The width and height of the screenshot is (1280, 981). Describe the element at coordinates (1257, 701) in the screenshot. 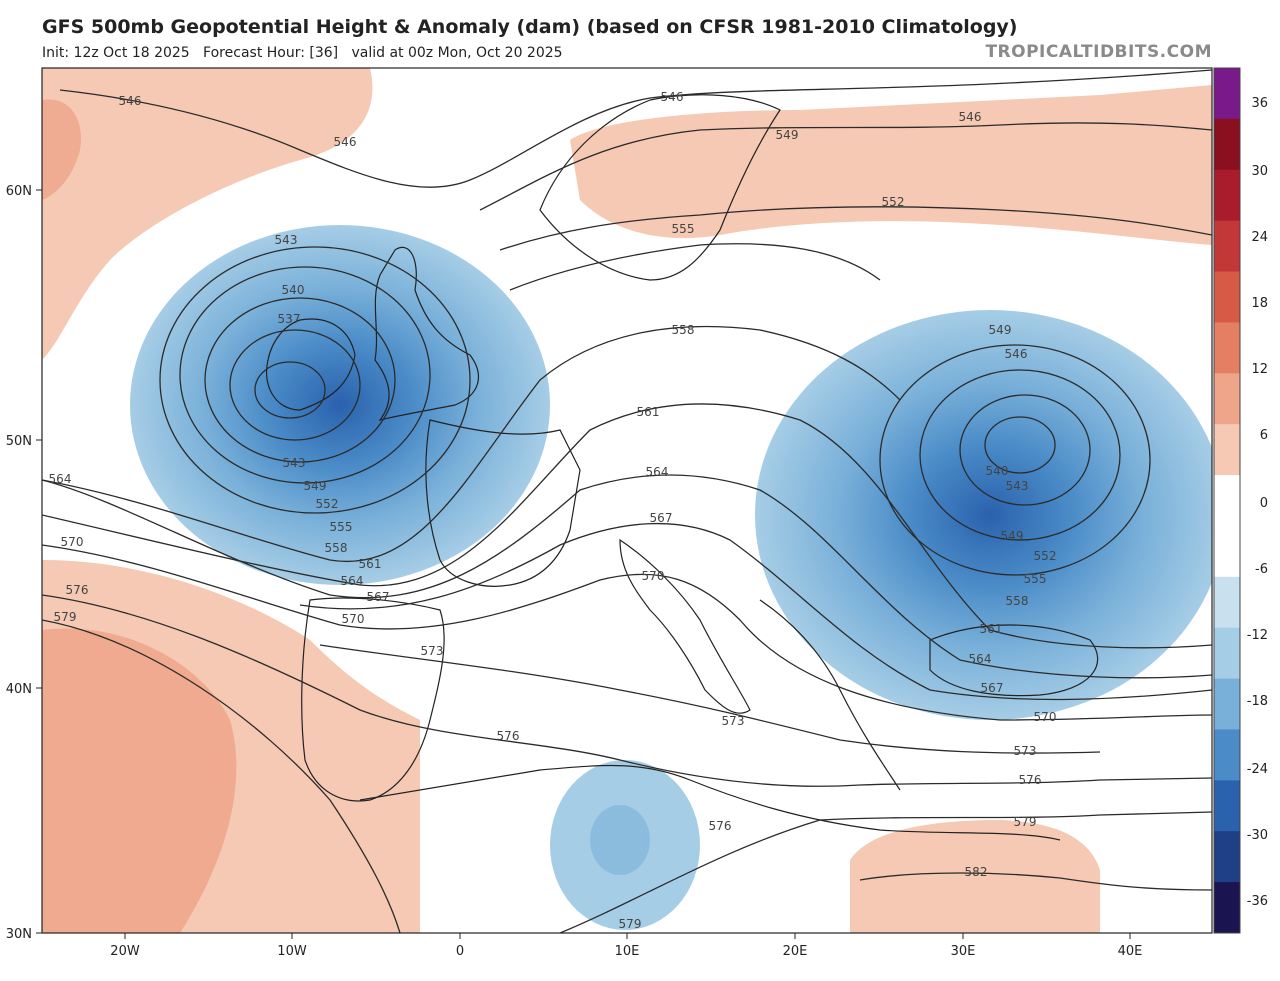

I see `colorbar-label: -18` at that location.